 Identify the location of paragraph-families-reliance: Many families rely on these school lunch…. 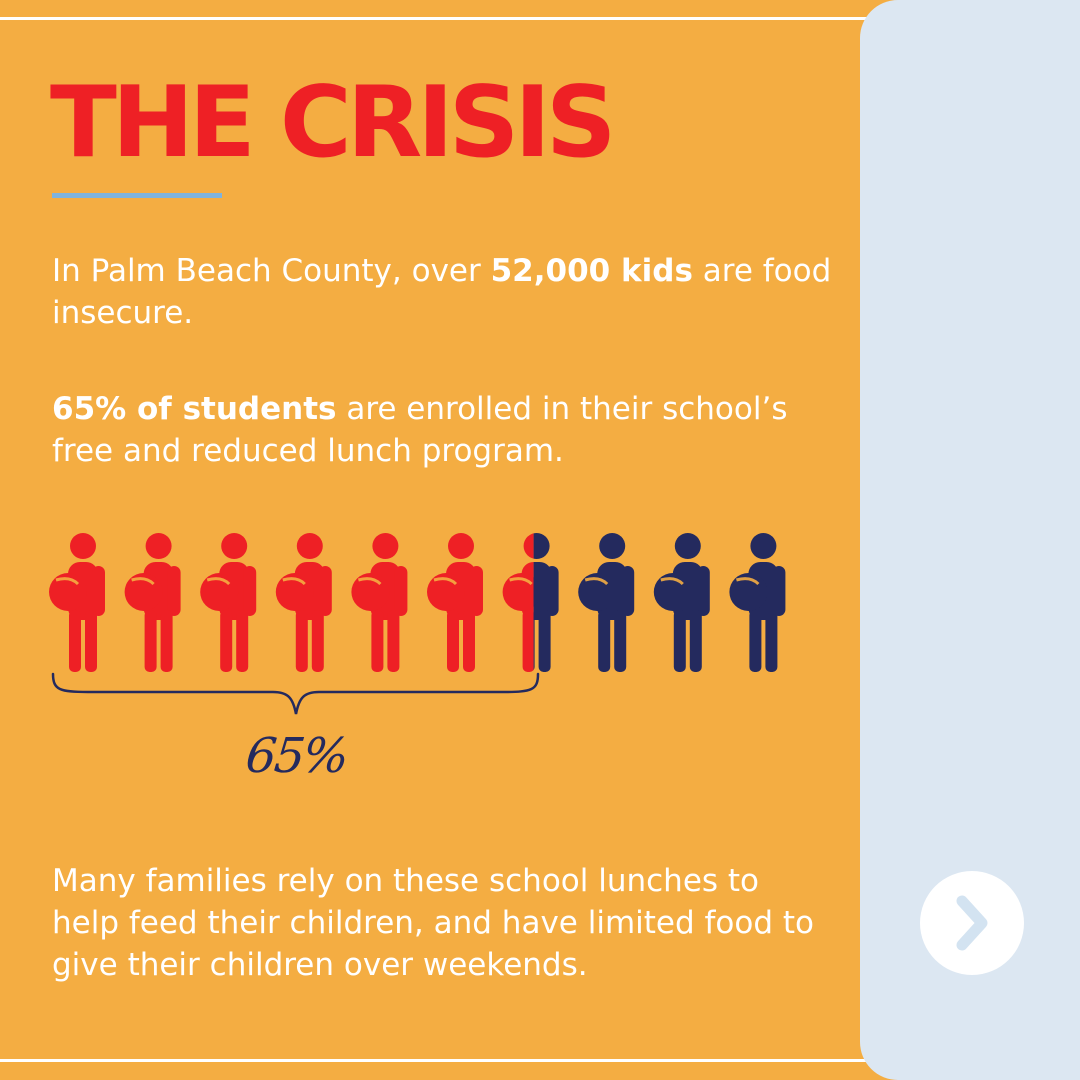
(433, 923).